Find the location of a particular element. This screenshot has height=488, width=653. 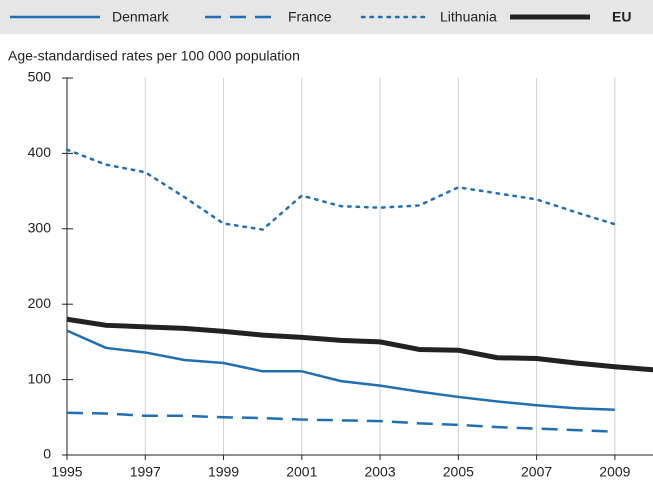

y-tick-label: 400 is located at coordinates (40, 152).